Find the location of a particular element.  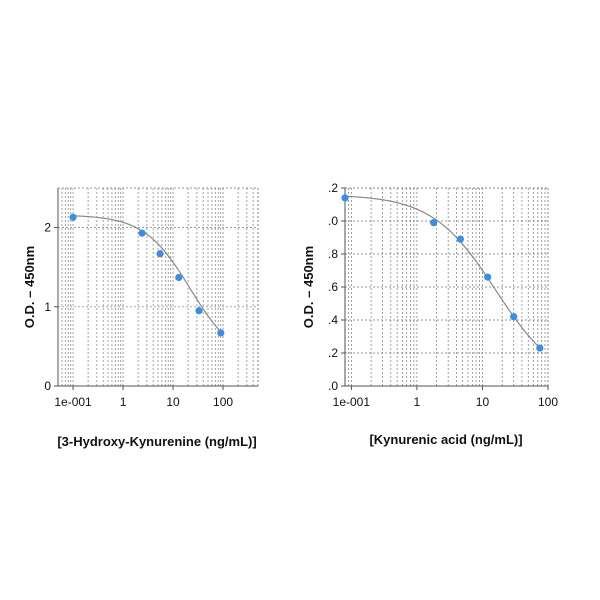

y-tick-label: 2 is located at coordinates (47, 228).